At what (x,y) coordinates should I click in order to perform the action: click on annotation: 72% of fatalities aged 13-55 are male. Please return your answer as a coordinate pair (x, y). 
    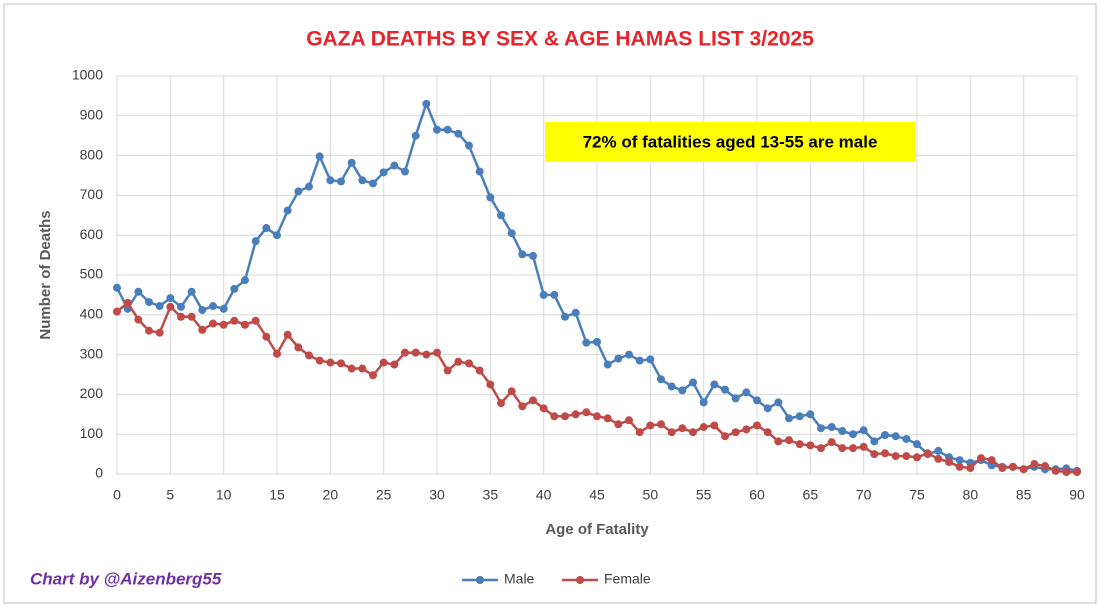
    Looking at the image, I should click on (730, 141).